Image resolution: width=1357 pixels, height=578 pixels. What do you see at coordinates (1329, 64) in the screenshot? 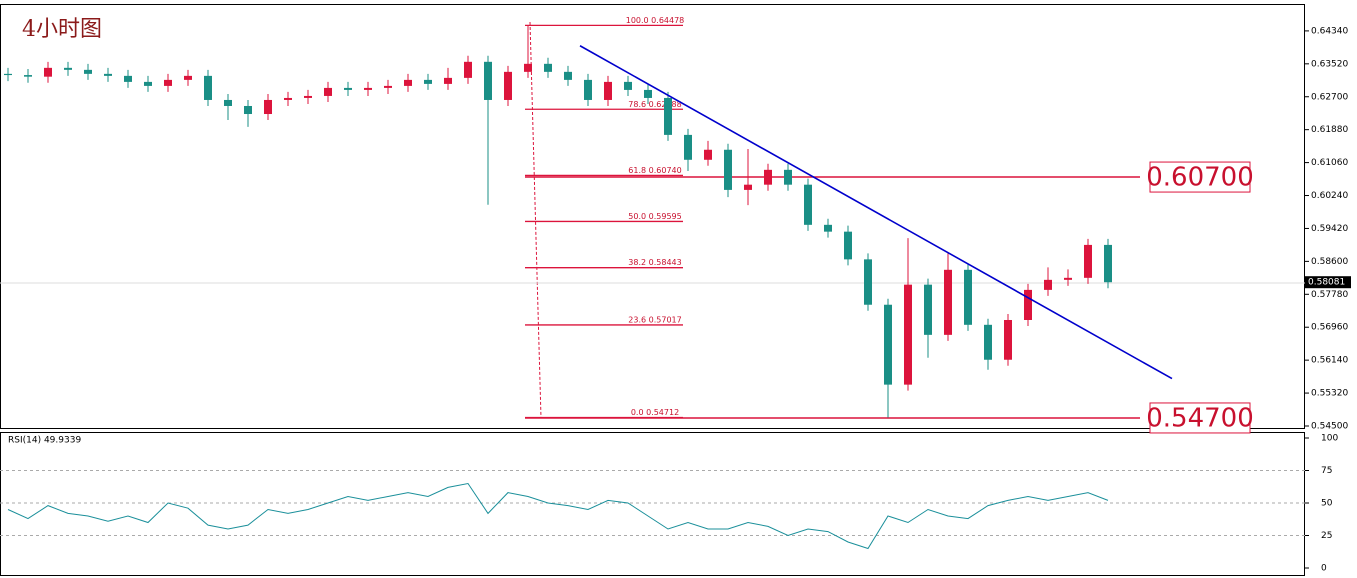
I see `y-tick-label: 0.63520` at bounding box center [1329, 64].